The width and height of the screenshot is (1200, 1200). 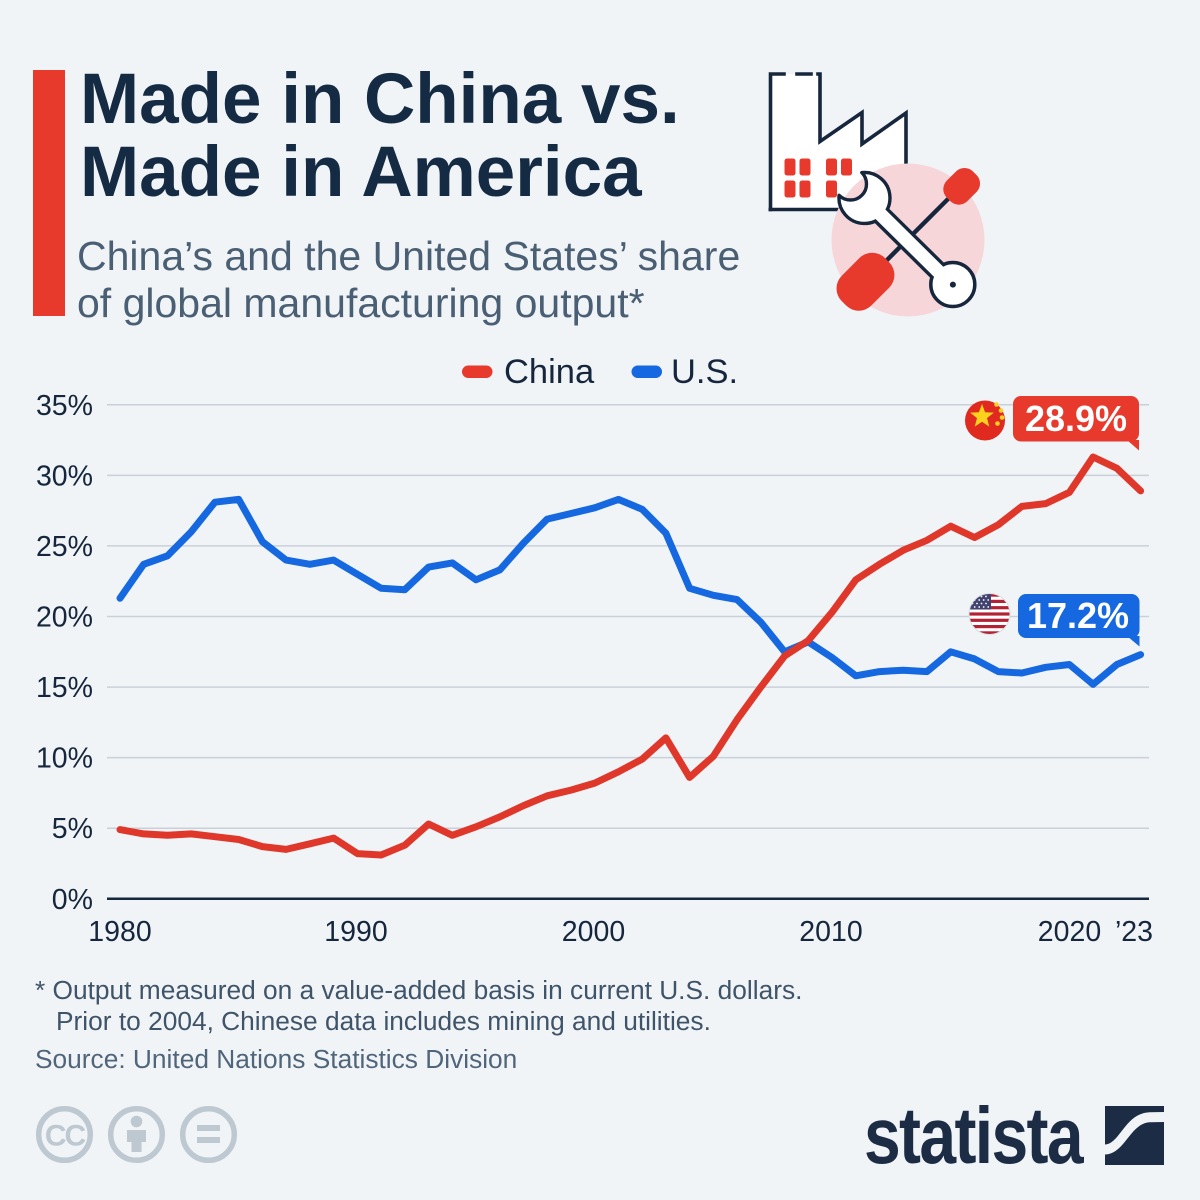 I want to click on svg-text: 5%, so click(x=72, y=829).